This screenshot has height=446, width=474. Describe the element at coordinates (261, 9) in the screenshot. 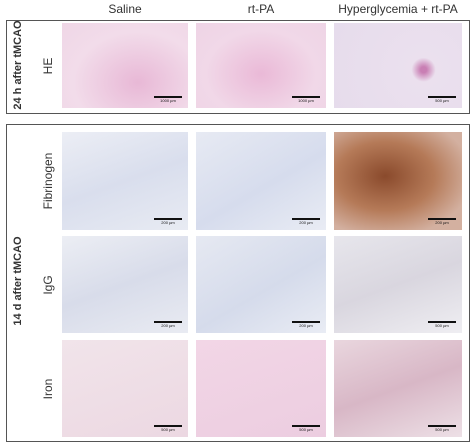

I see `column-header: rt-PA` at that location.